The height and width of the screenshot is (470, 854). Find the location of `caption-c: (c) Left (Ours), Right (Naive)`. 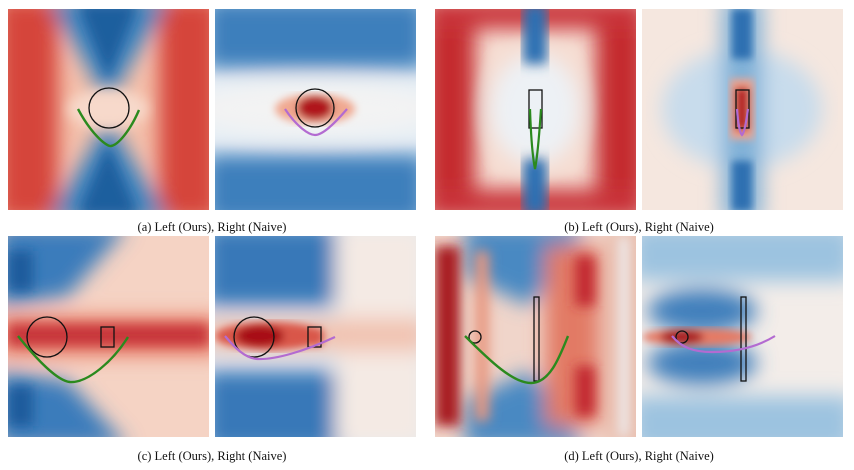

caption-c: (c) Left (Ours), Right (Naive) is located at coordinates (212, 456).